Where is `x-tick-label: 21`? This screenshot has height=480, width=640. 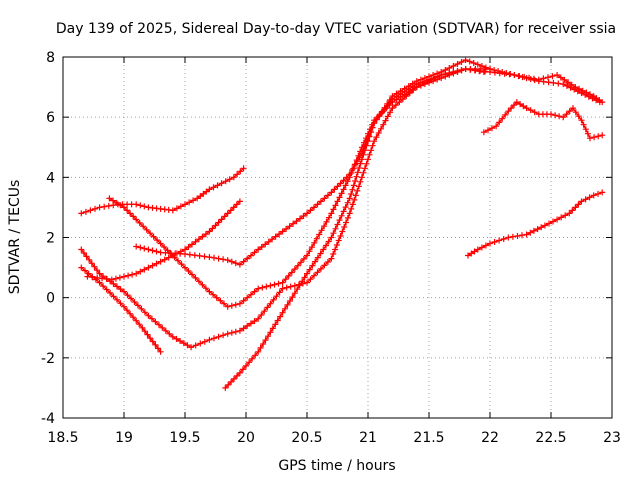 x-tick-label: 21 is located at coordinates (368, 438).